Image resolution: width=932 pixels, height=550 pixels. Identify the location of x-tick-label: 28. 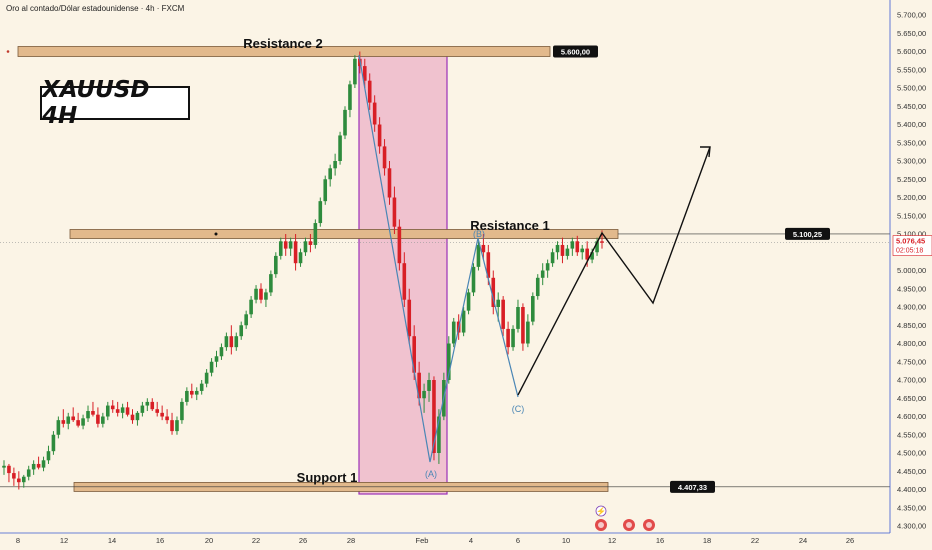
(351, 540).